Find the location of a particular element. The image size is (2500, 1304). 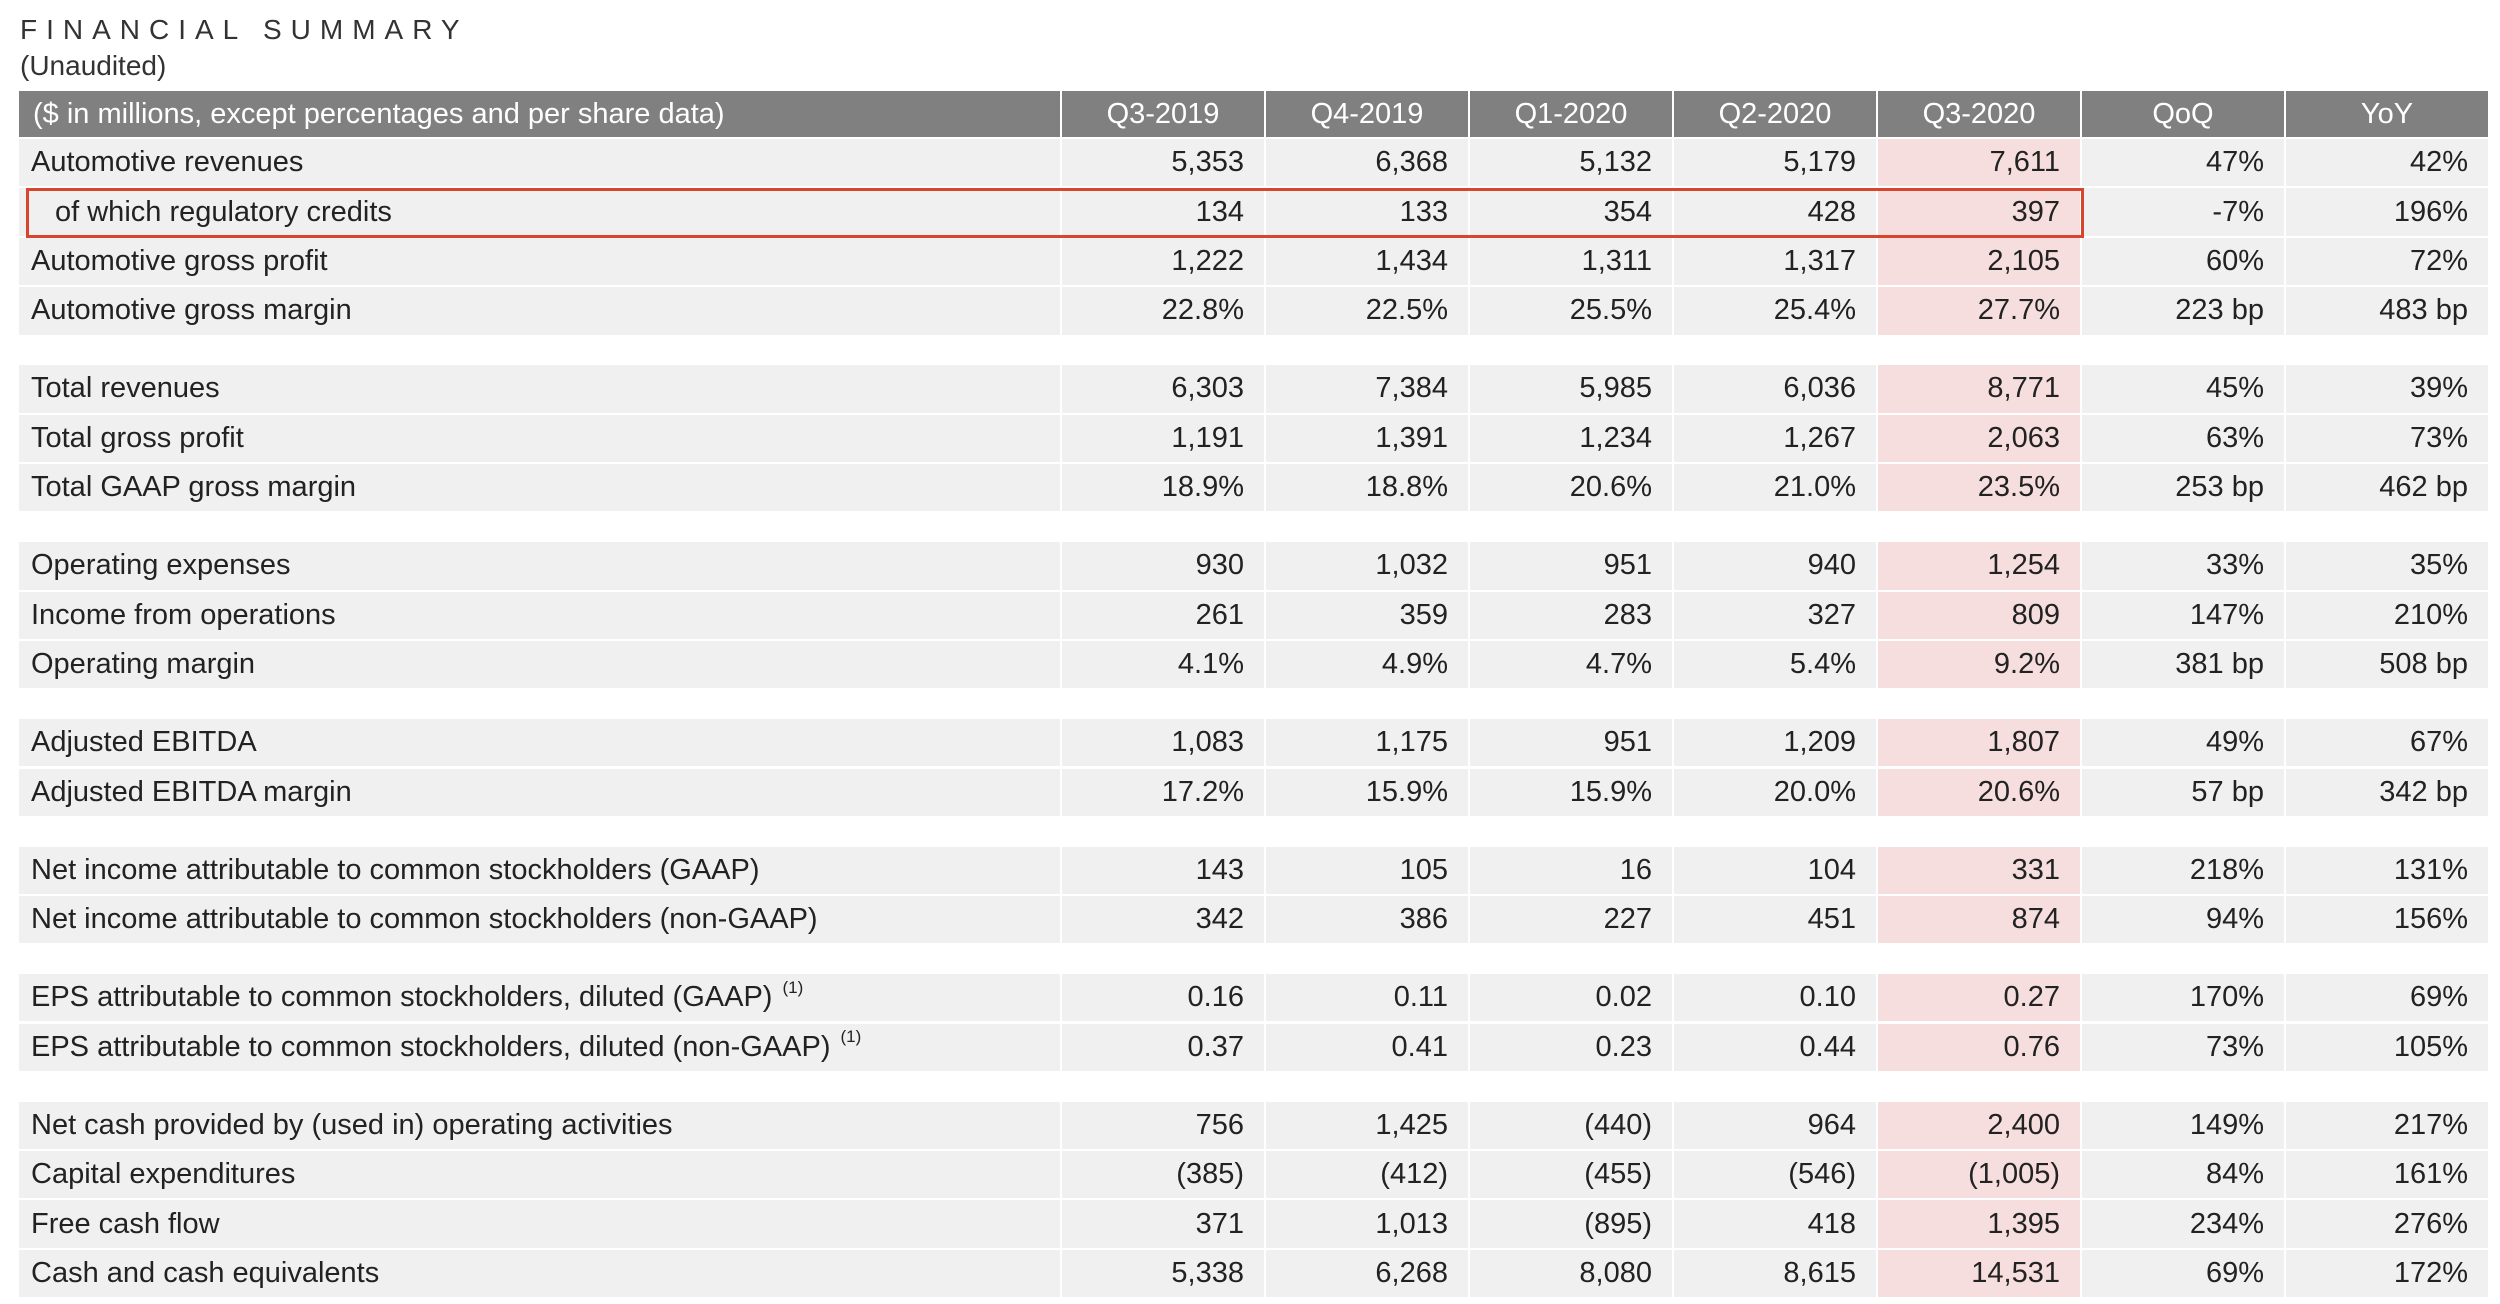

header-text: QoQ is located at coordinates (2183, 113).